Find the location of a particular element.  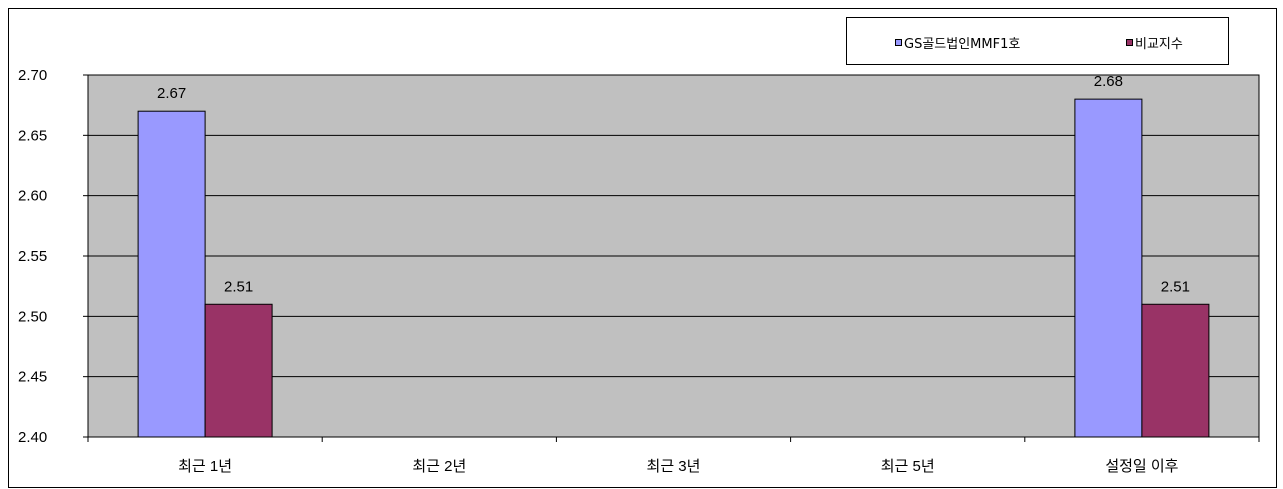

y-tick-label: 2.45 is located at coordinates (32, 377).